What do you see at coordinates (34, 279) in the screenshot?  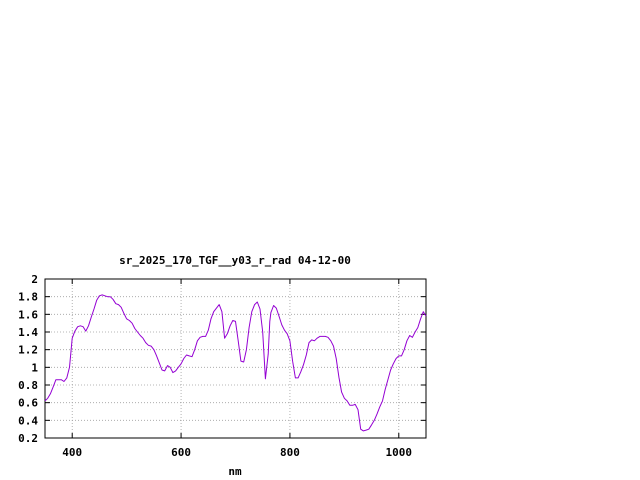 I see `y-tick-label: 2` at bounding box center [34, 279].